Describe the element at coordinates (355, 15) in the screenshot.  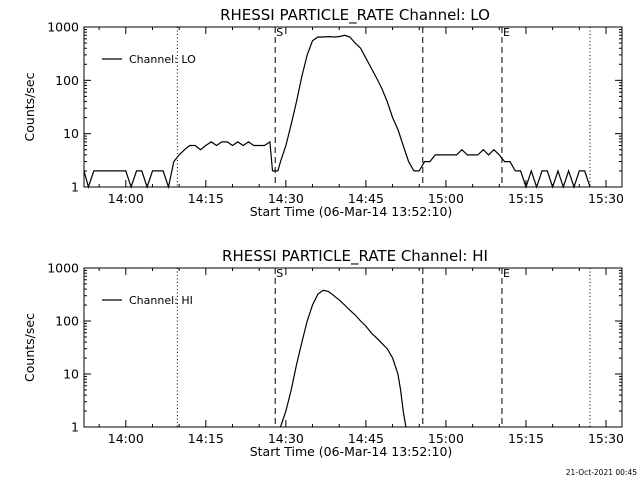
I see `chart-title: RHESSI PARTICLE_RATE Channel: LO` at that location.